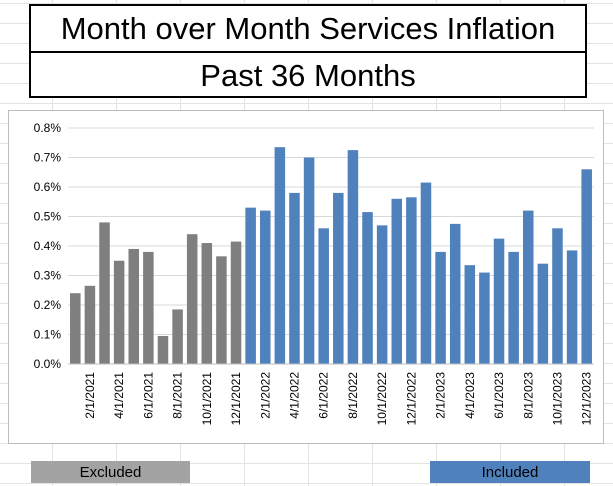 This screenshot has height=486, width=613. What do you see at coordinates (528, 395) in the screenshot?
I see `x-tick-label: 8/1/2023` at bounding box center [528, 395].